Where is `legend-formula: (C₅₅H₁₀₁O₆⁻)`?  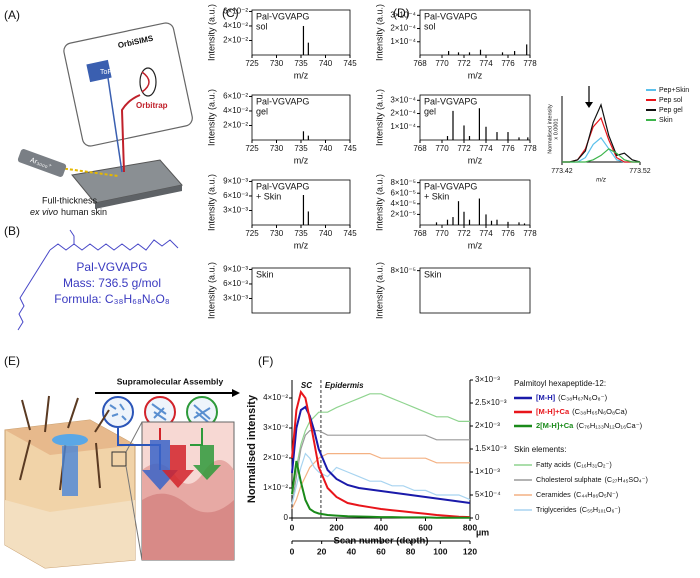
legend-formula: (C₅₅H₁₀₁O₆⁻) is located at coordinates (599, 509).